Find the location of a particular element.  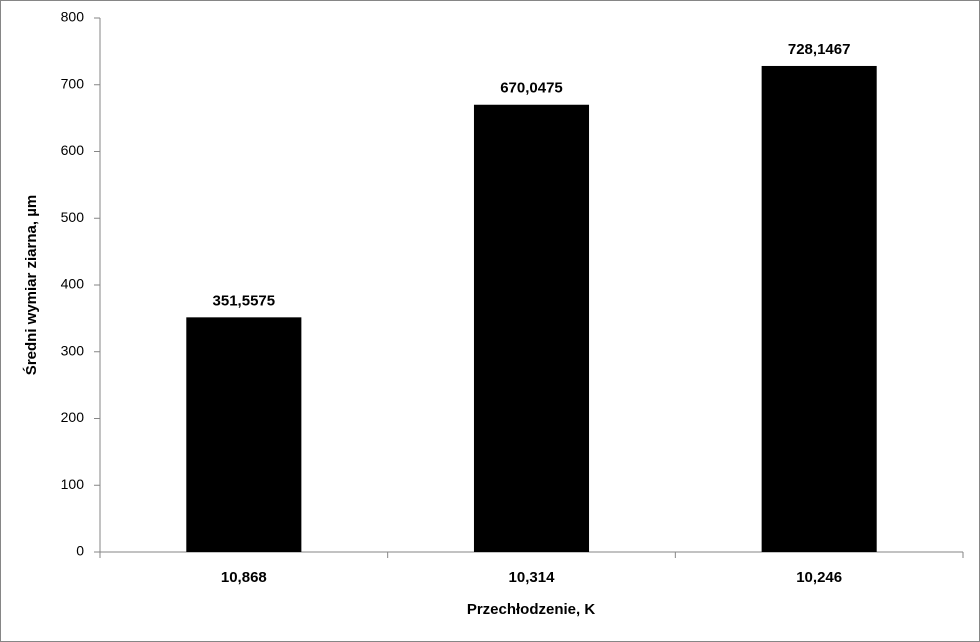

y-axis-title: Średni wymiar ziarna, µm is located at coordinates (31, 285).